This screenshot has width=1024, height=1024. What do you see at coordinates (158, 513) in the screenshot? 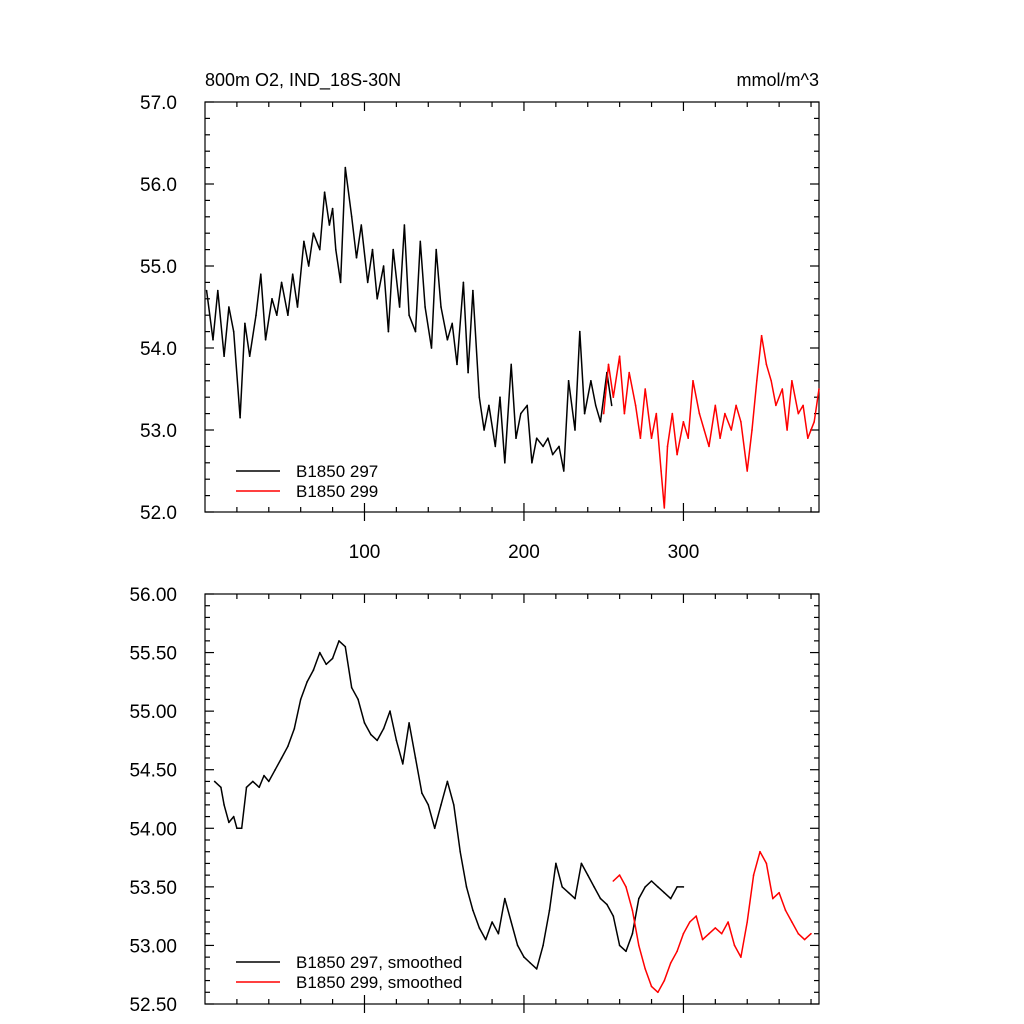
I see `y-tick-label: 52.0` at bounding box center [158, 513].